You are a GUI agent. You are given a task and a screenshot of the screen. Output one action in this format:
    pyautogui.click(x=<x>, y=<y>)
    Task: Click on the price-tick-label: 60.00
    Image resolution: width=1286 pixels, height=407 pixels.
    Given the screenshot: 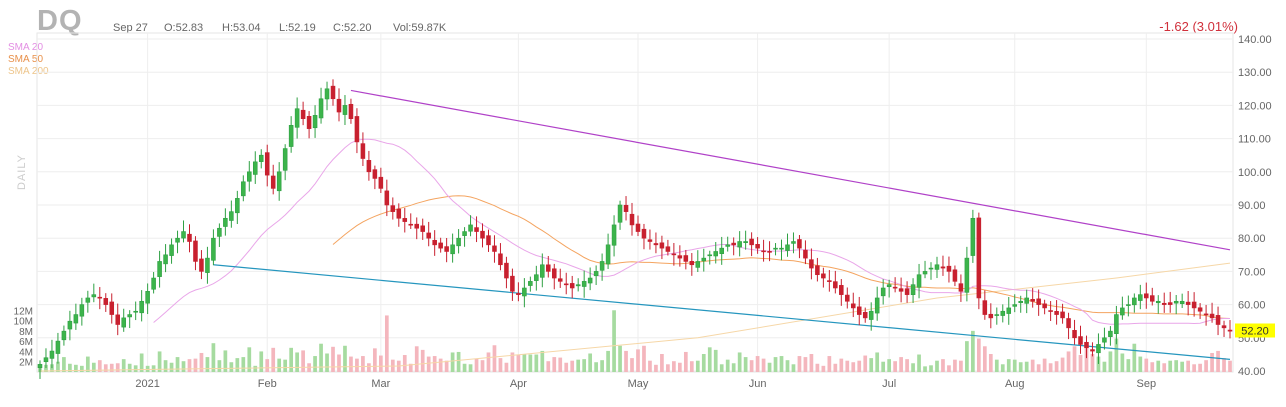 What is the action you would take?
    pyautogui.click(x=1252, y=306)
    